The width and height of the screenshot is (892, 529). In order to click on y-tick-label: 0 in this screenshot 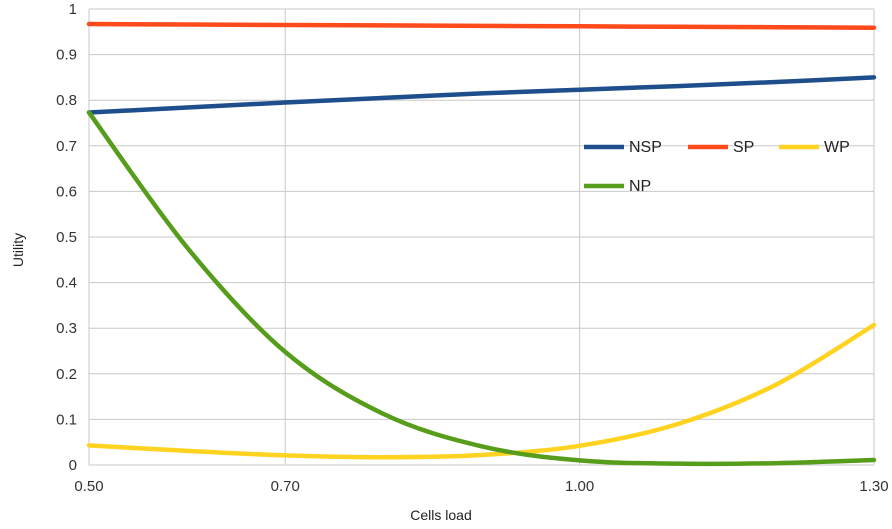, I will do `click(73, 465)`.